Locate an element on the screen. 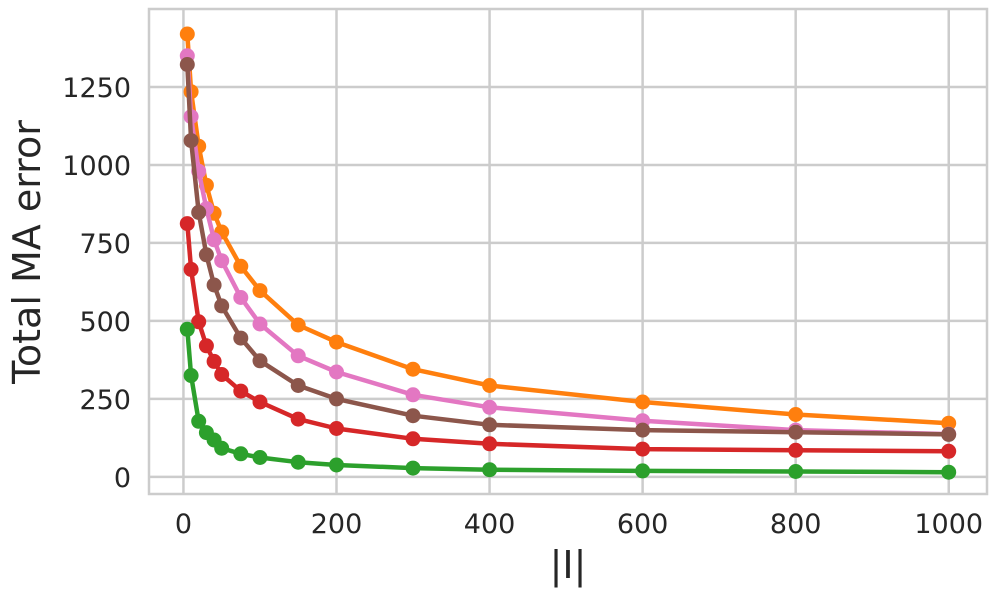 The image size is (996, 592). x-tick-label: 800 is located at coordinates (796, 524).